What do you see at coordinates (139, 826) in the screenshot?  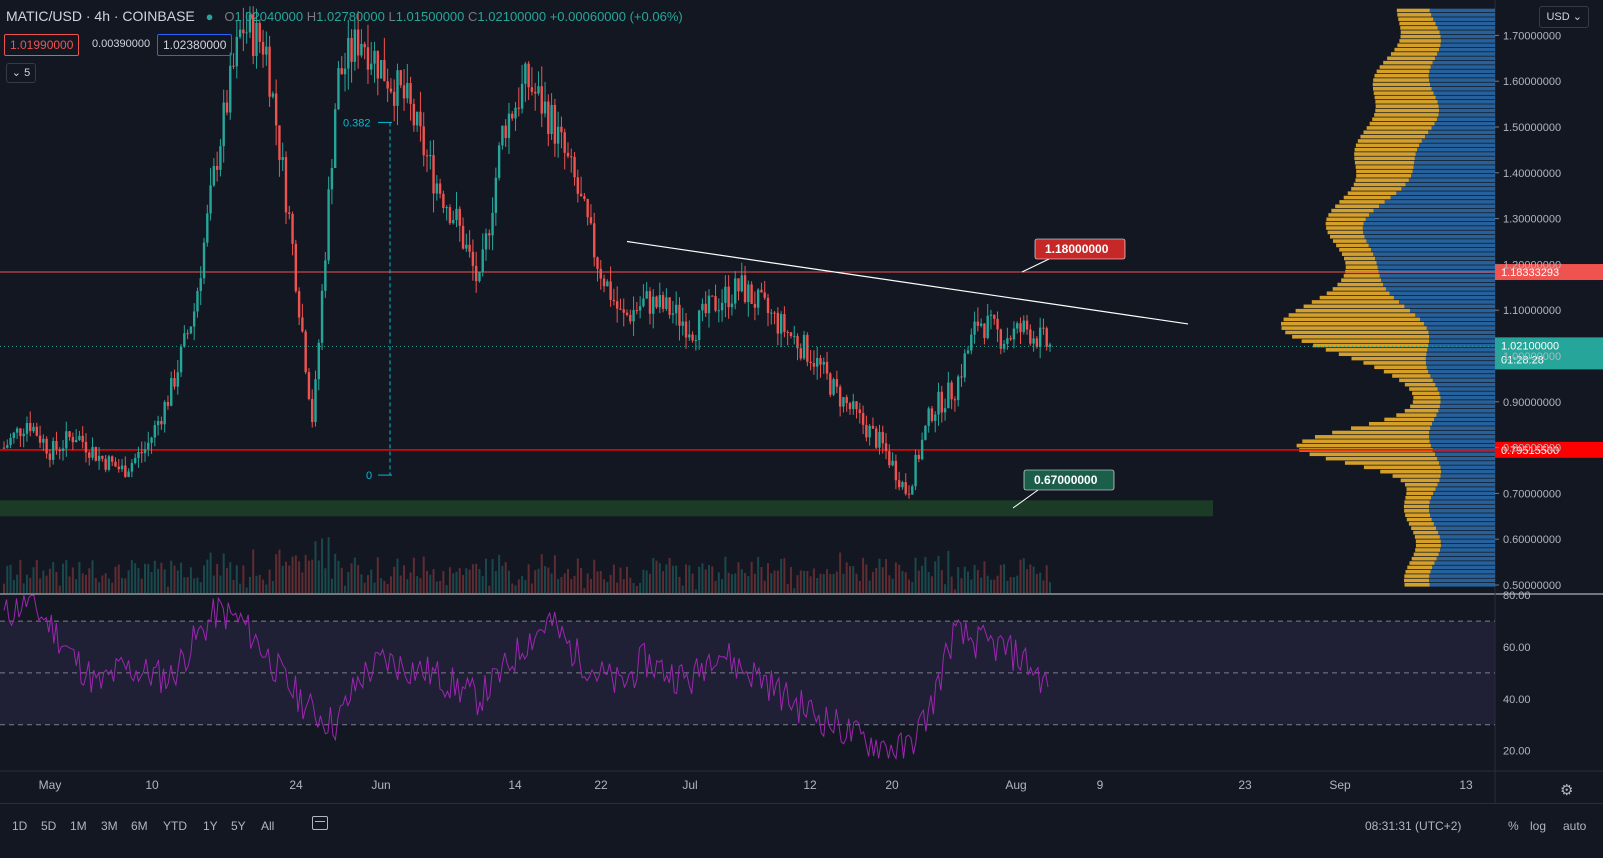 I see `timeframe-6m: 6M` at bounding box center [139, 826].